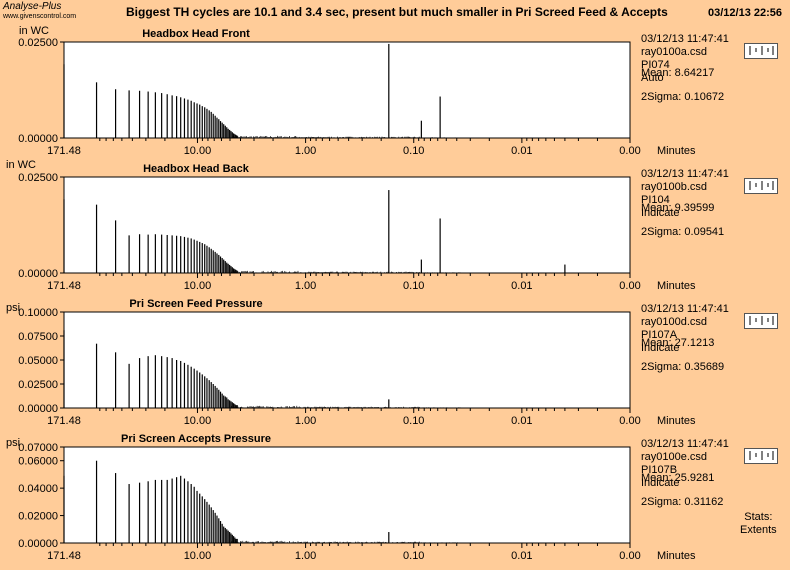 Image resolution: width=790 pixels, height=570 pixels. Describe the element at coordinates (674, 322) in the screenshot. I see `info-file: ray0100d.csd` at that location.